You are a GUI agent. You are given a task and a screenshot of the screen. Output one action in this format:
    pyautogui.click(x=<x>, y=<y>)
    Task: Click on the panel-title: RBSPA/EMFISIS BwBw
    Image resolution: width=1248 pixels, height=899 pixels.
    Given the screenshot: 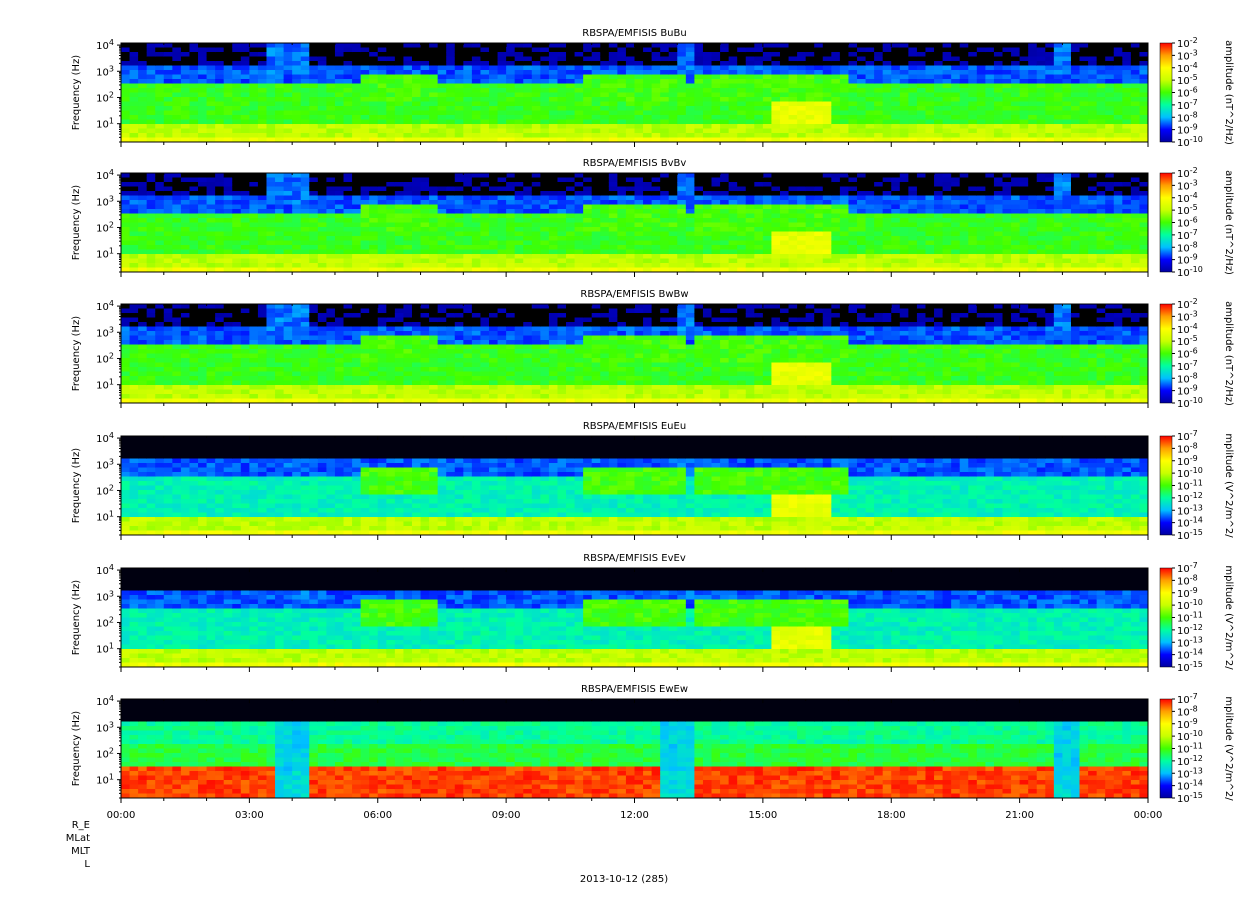 What is the action you would take?
    pyautogui.click(x=634, y=294)
    